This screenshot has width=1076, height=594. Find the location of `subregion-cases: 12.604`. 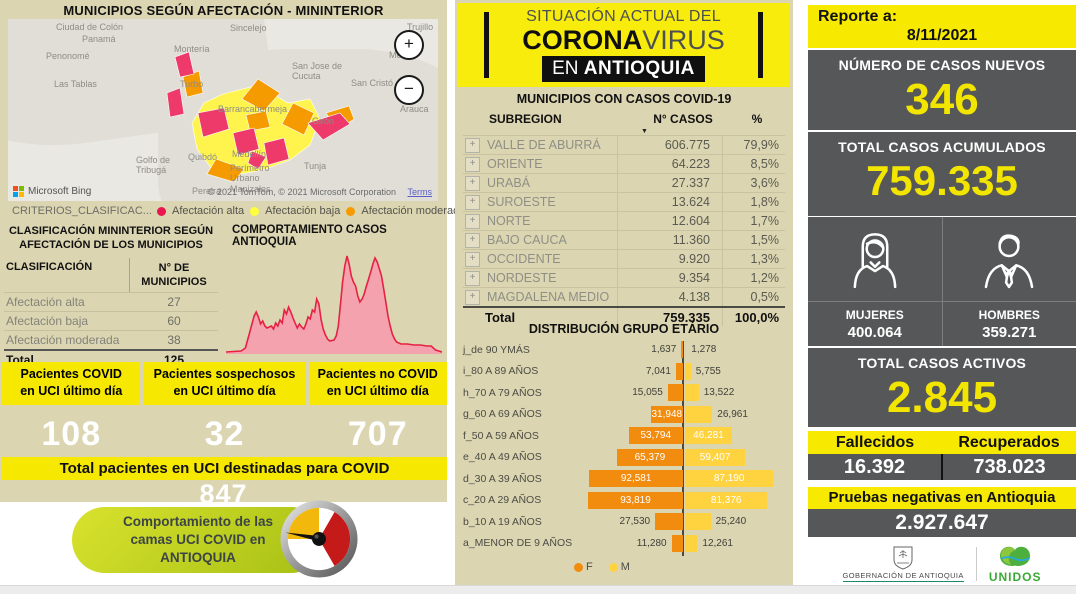

subregion-cases: 12.604 is located at coordinates (669, 221).